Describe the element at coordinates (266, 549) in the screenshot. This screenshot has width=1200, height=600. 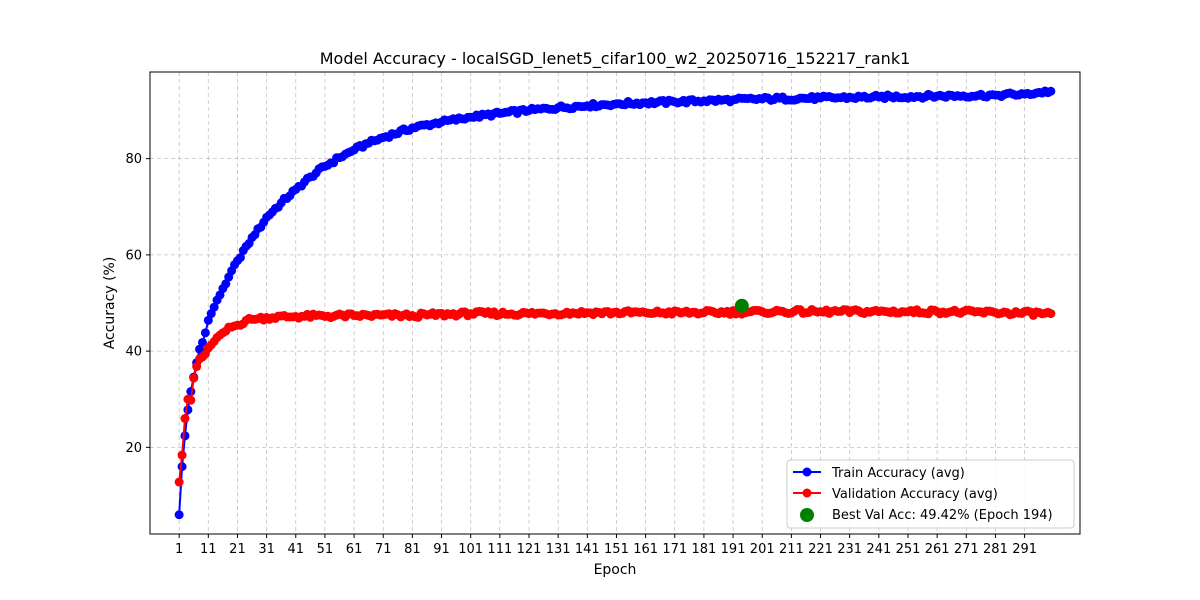
I see `x-tick-label: 31` at that location.